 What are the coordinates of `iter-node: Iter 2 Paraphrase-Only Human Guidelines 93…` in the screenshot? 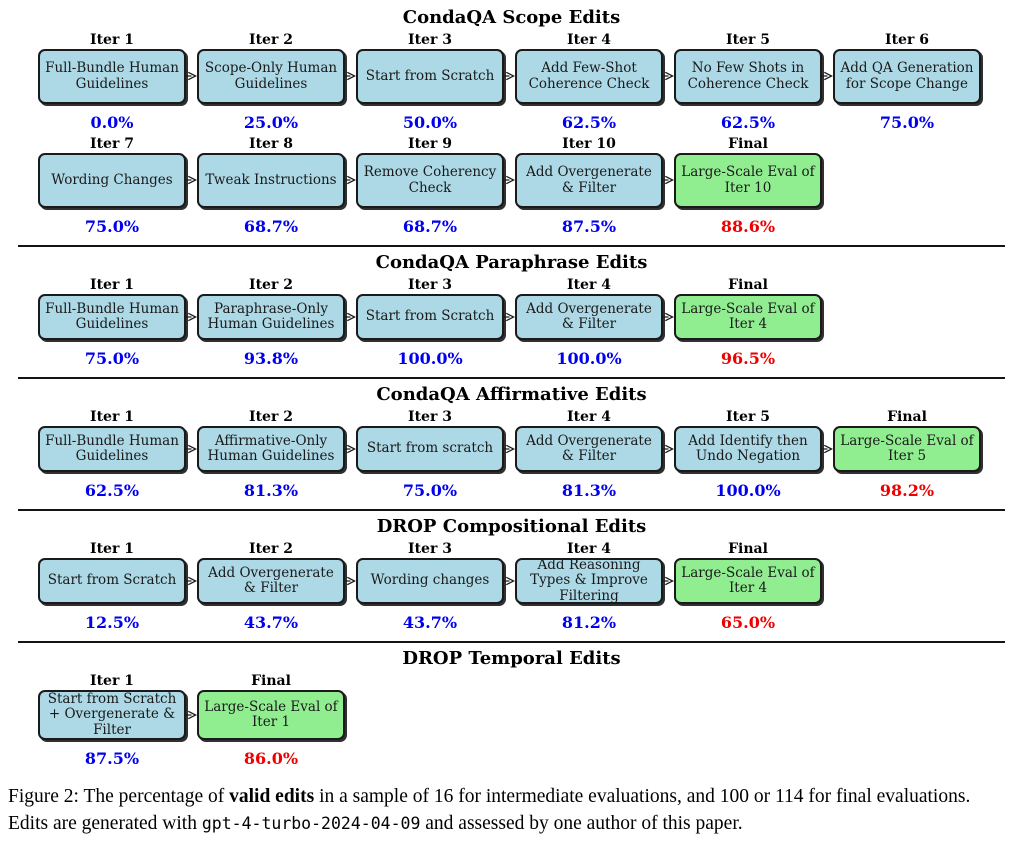 It's located at (271, 322).